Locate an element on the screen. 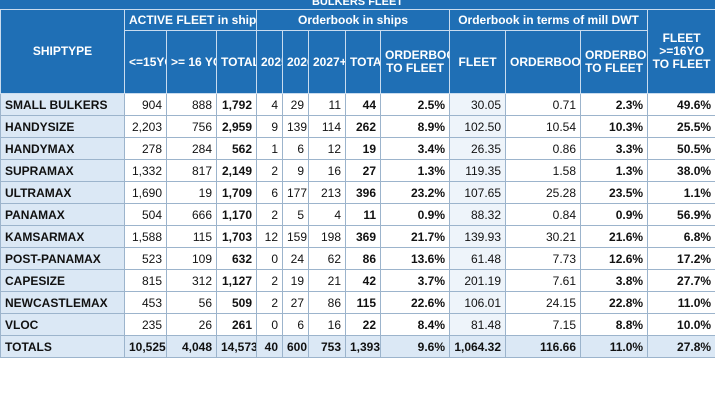 The width and height of the screenshot is (715, 400). header-2025: 2025 is located at coordinates (269, 62).